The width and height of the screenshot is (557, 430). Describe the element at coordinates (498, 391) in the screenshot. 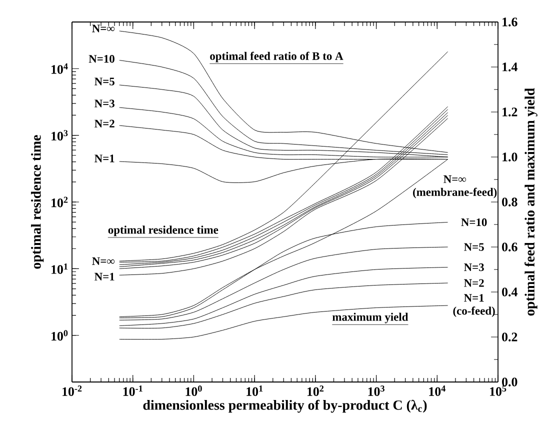

I see `x-tick-label: 10$^{5}$` at that location.